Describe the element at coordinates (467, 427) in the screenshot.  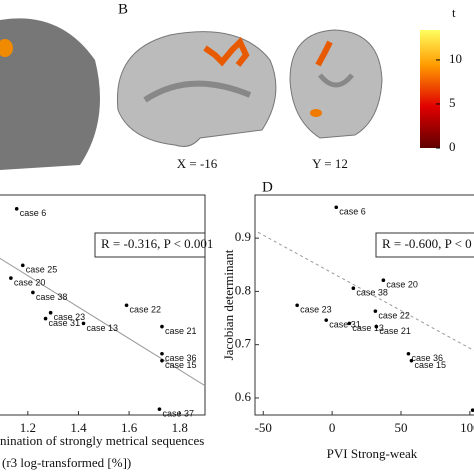
I see `x-tick-label: 100` at that location.